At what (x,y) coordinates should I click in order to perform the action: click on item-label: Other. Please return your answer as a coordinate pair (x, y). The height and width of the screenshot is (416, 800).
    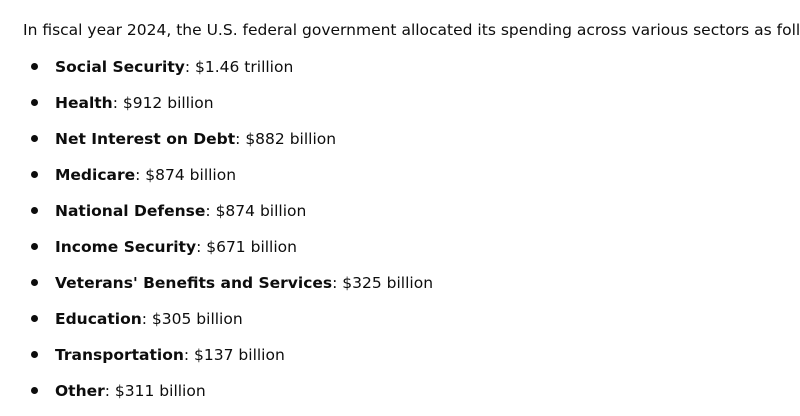
    Looking at the image, I should click on (80, 391).